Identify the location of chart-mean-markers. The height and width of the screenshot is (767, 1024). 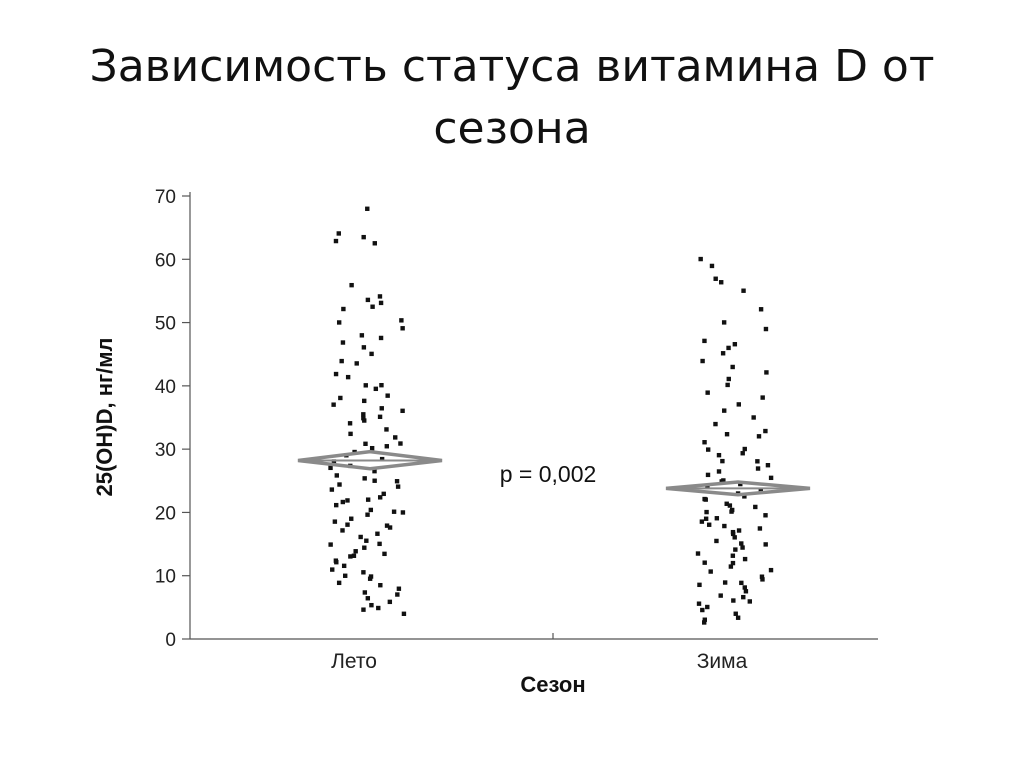
(554, 473).